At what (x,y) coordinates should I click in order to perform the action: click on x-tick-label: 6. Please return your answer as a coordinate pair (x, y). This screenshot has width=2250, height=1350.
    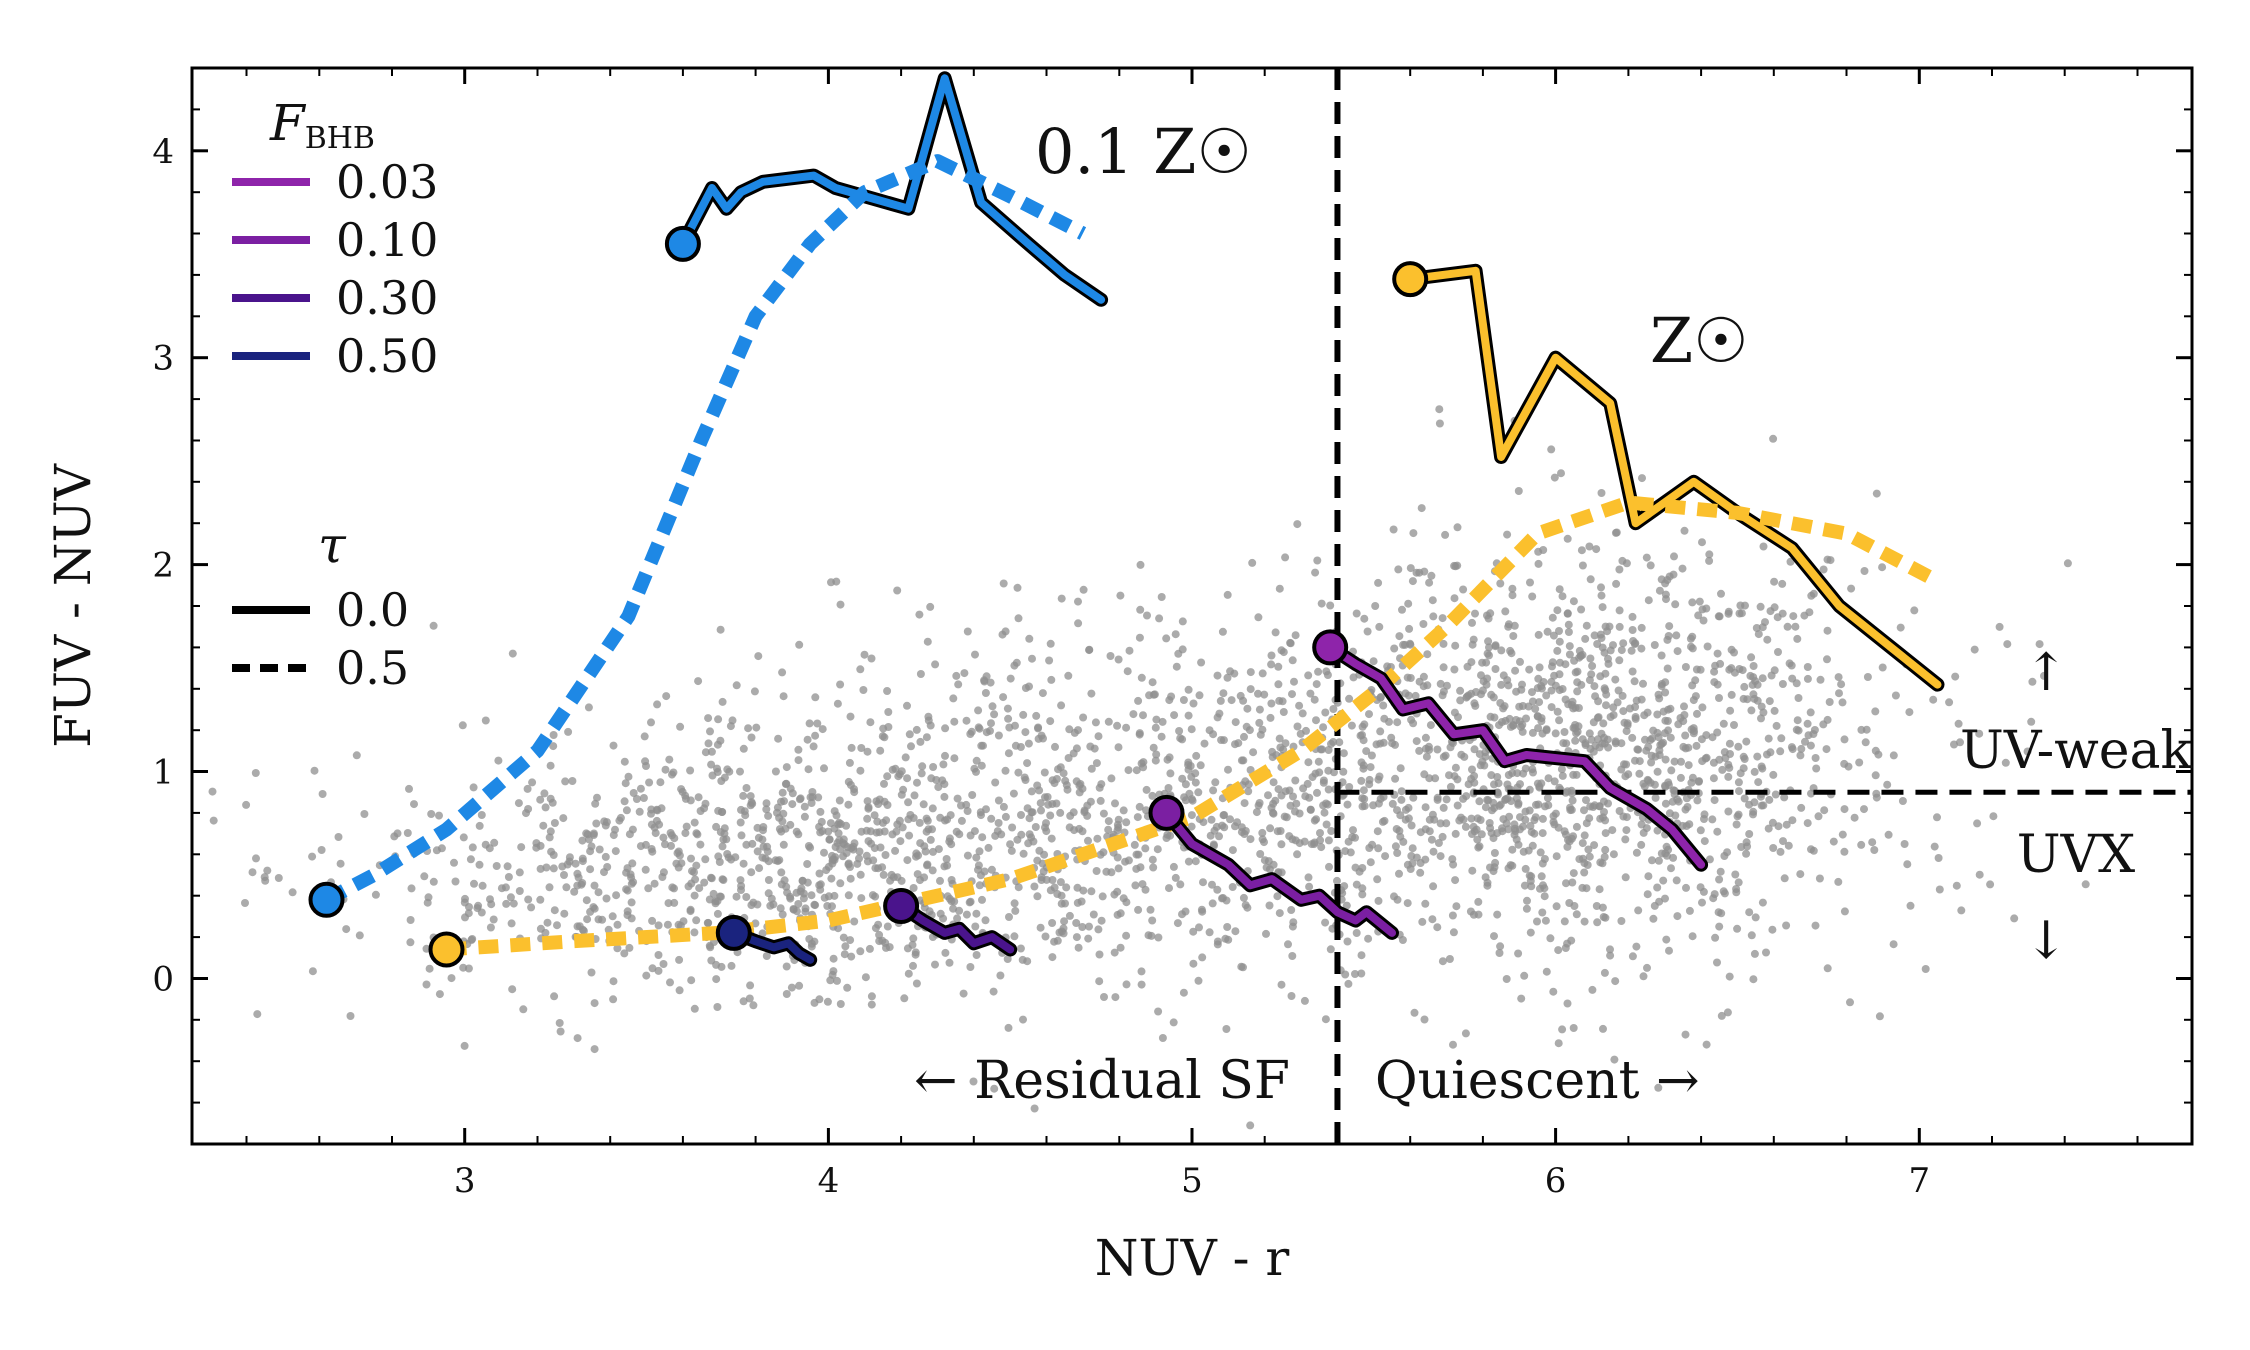
    Looking at the image, I should click on (1556, 1181).